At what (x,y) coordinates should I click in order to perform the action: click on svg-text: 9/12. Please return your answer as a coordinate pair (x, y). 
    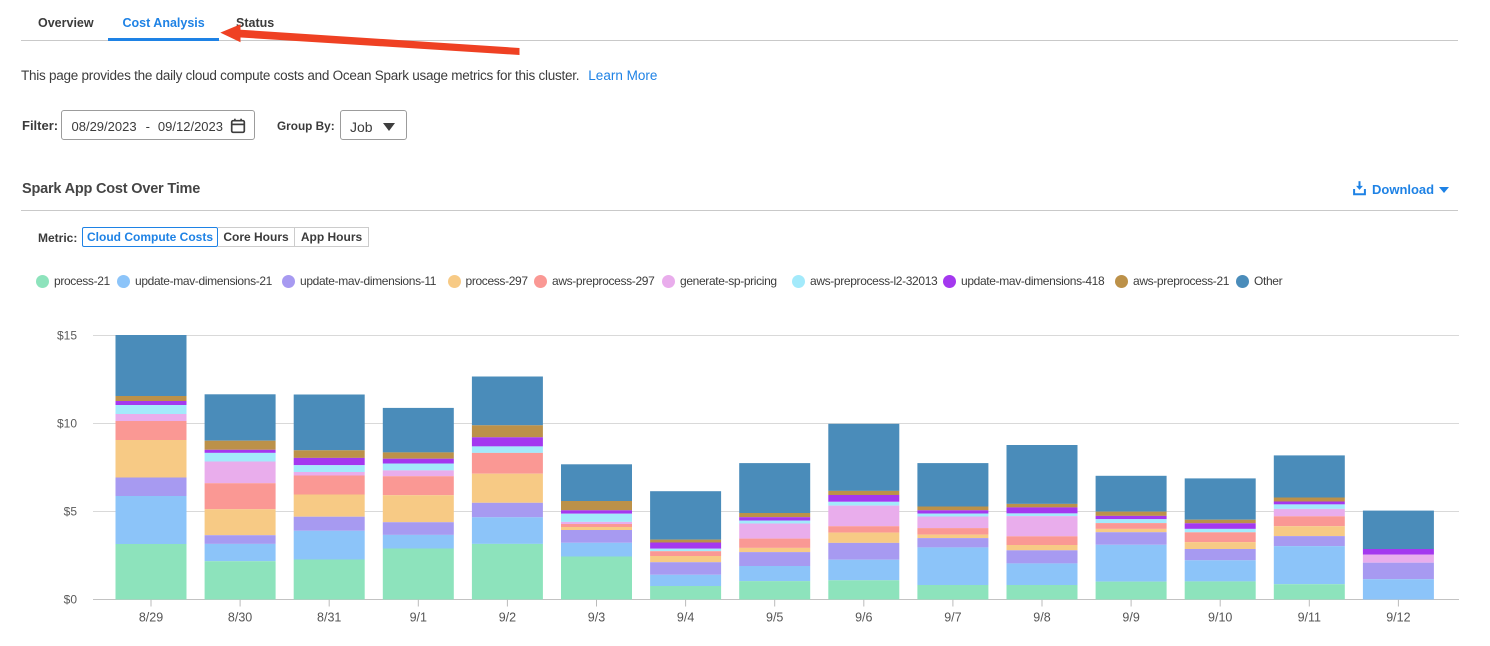
    Looking at the image, I should click on (1398, 618).